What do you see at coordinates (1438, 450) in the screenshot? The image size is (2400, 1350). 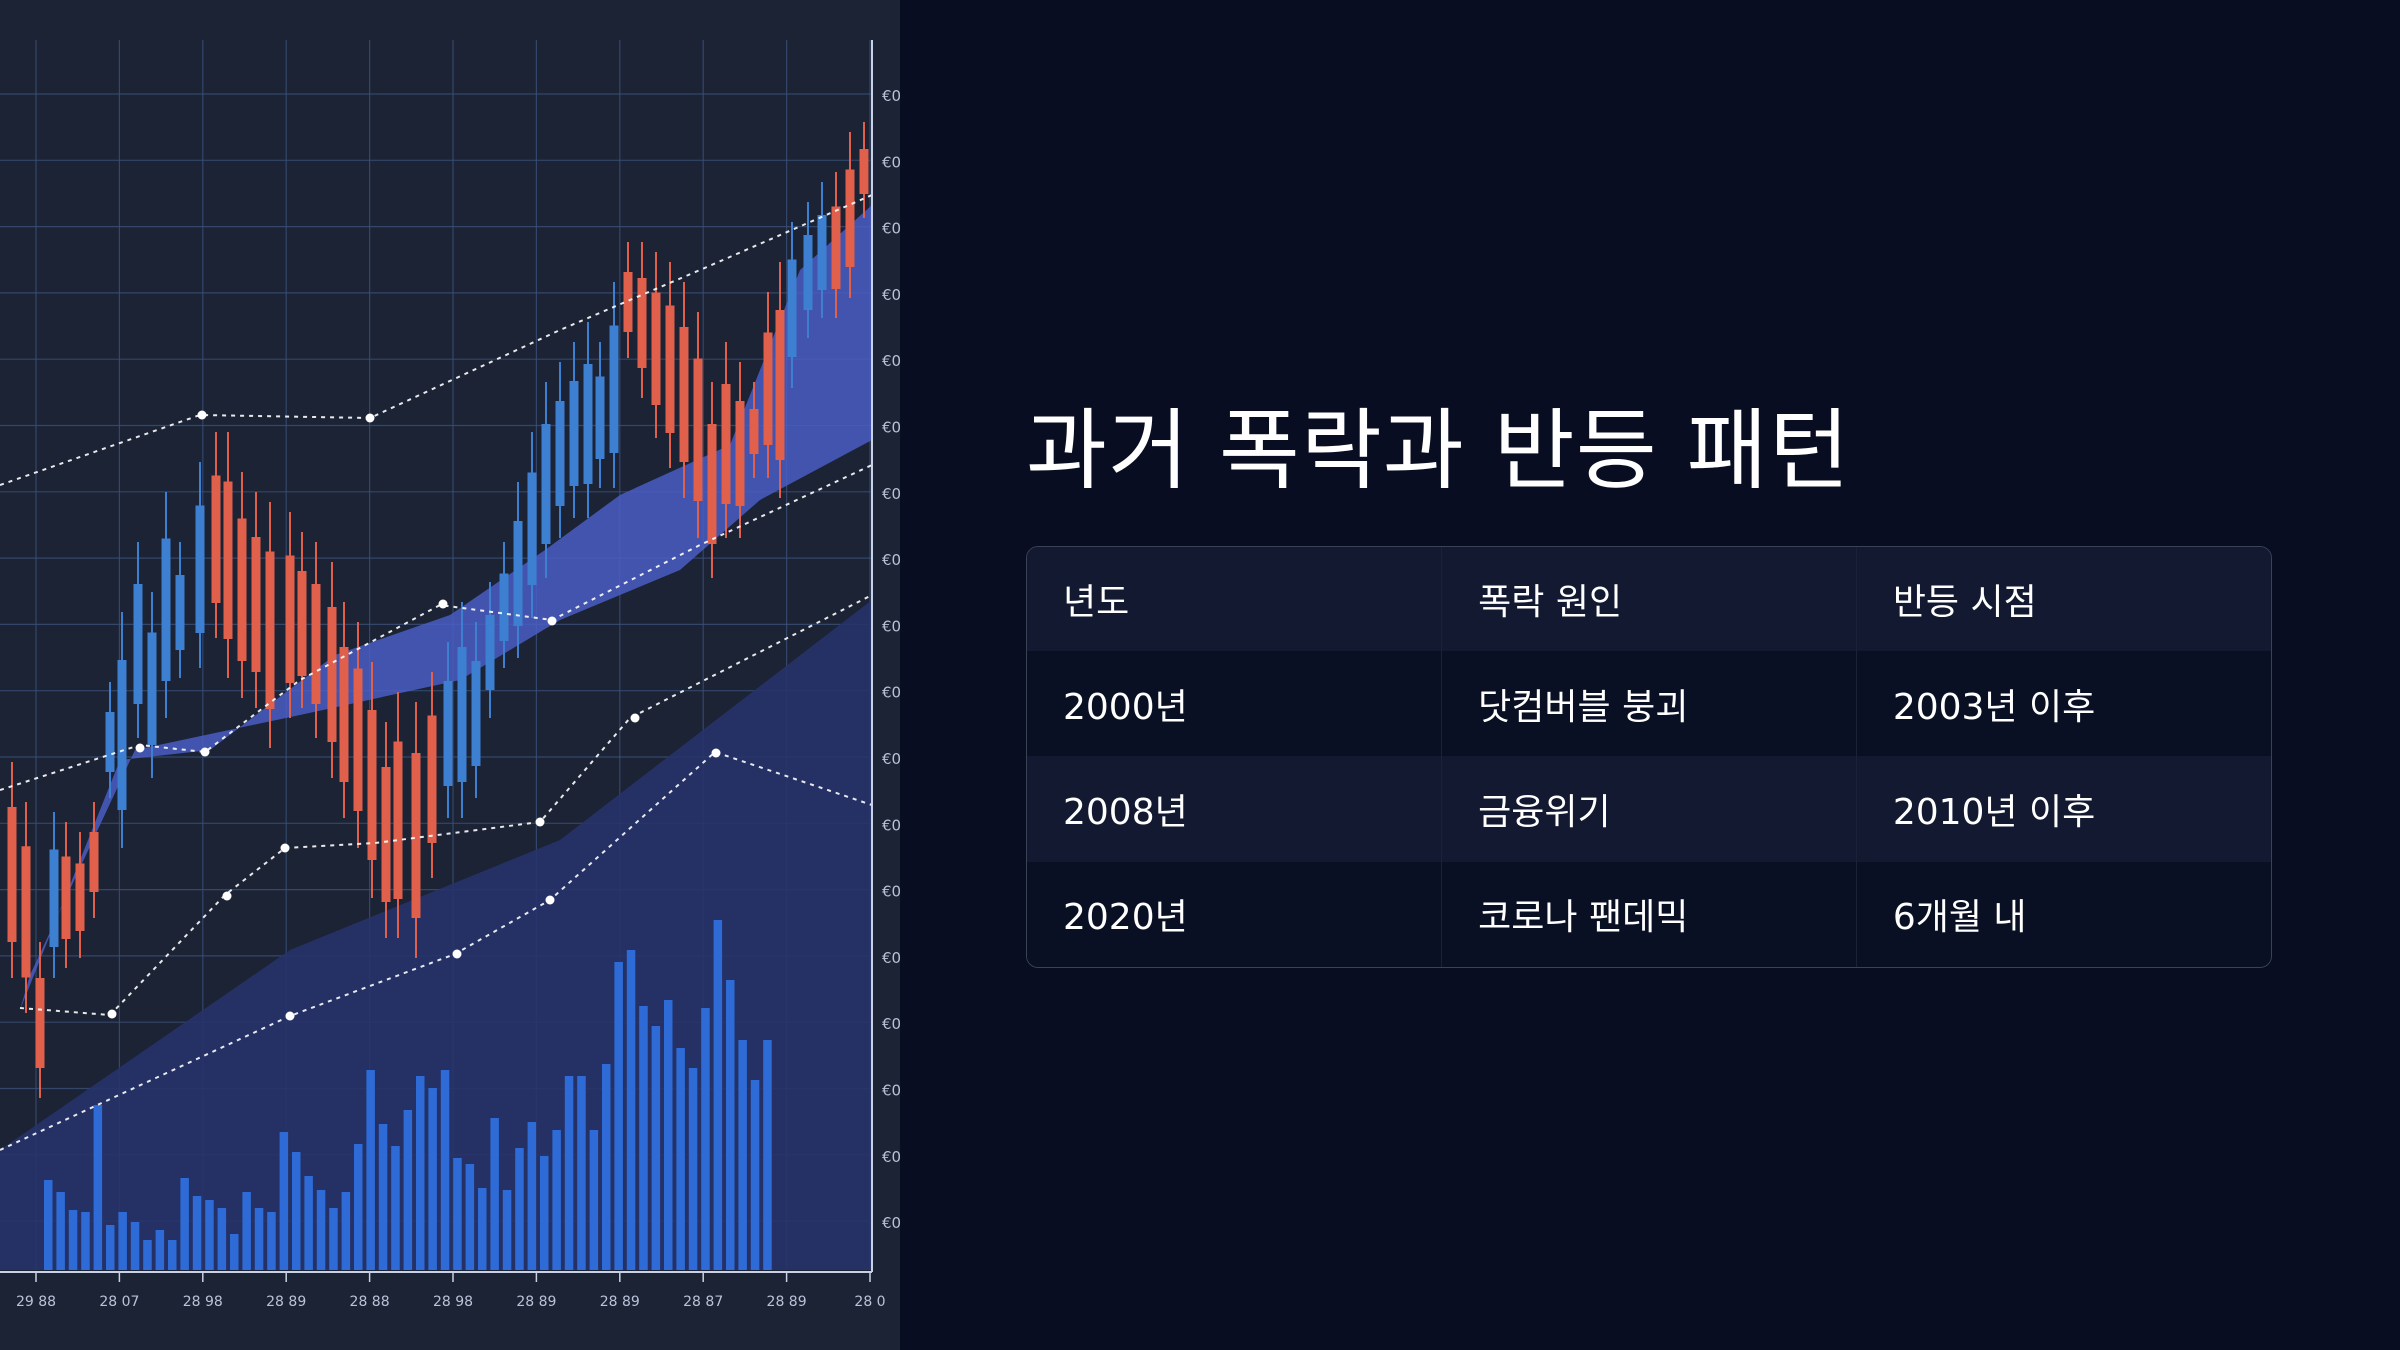 I see `page-title: 과거 폭락과 반등 패턴` at bounding box center [1438, 450].